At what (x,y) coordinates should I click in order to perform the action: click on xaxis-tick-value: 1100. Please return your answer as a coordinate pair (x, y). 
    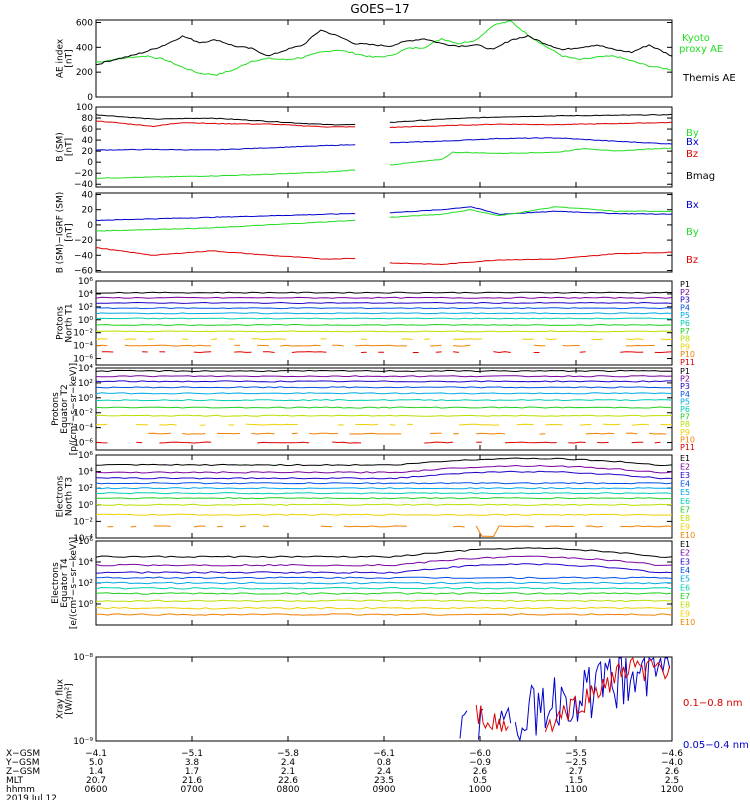
    Looking at the image, I should click on (576, 790).